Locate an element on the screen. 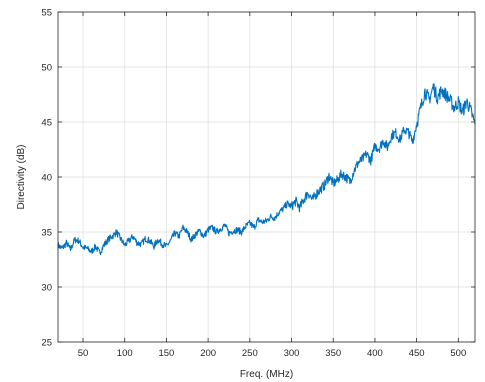 This screenshot has height=382, width=485. y-tick-labels: 25 30 35 40 45 50 55 is located at coordinates (46, 178).